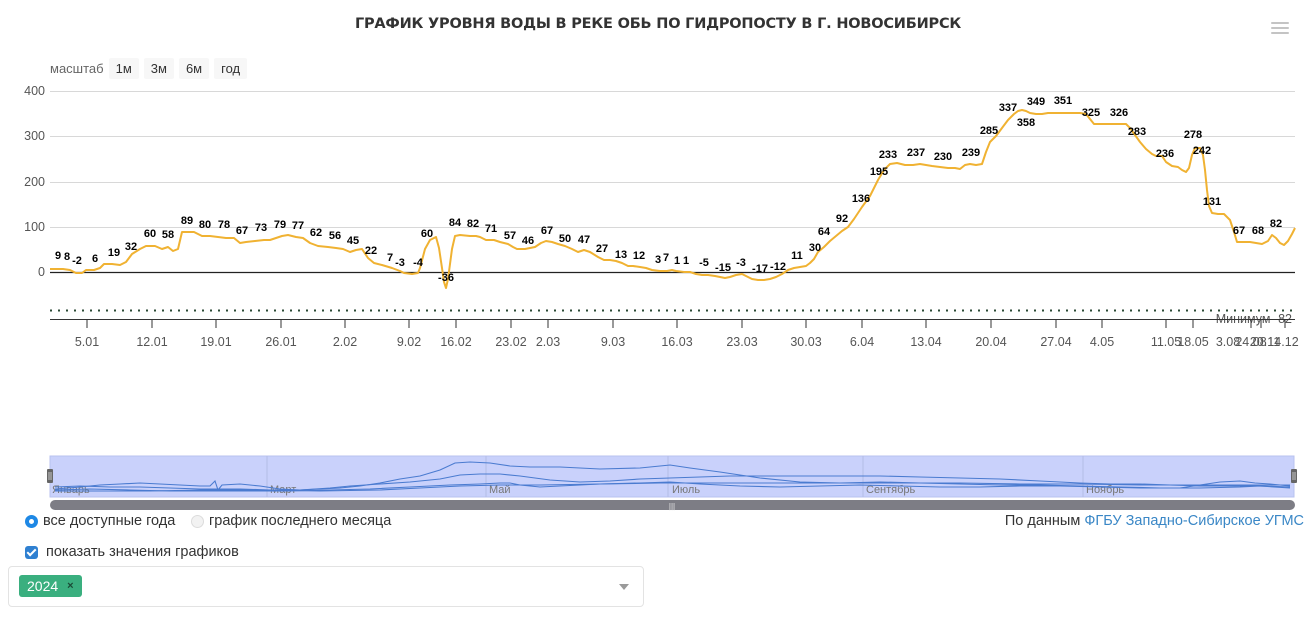  I want to click on zoom-year-button: год, so click(231, 68).